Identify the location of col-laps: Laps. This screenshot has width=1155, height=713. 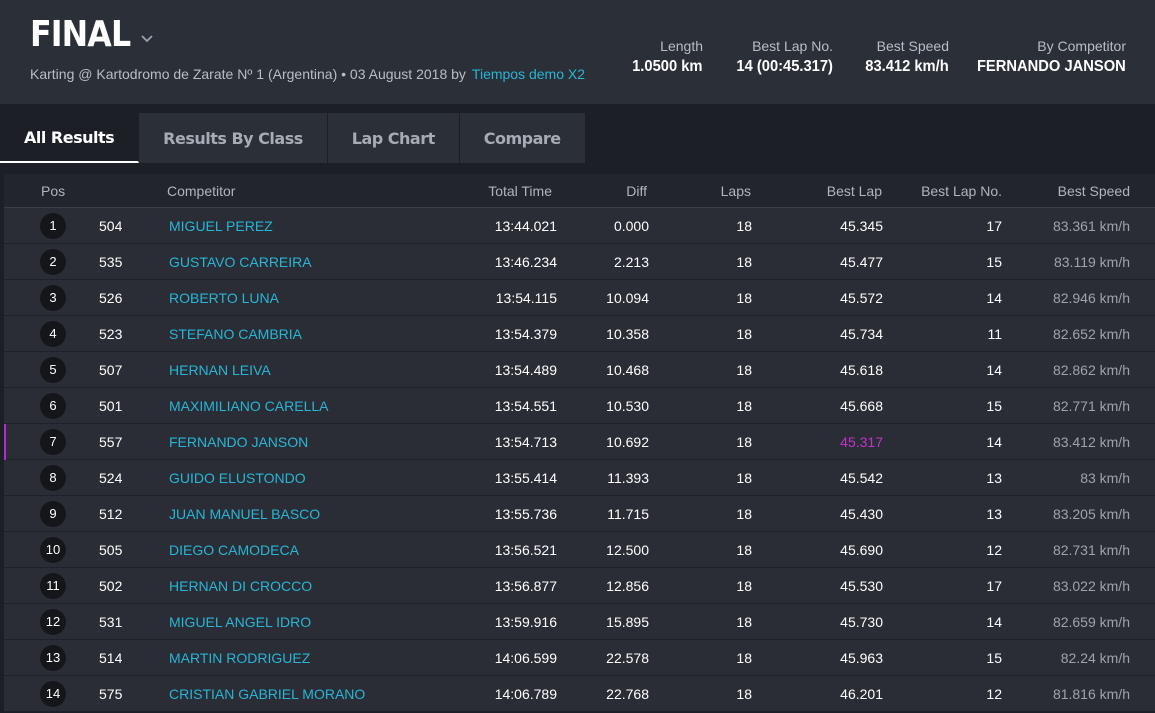
(735, 190).